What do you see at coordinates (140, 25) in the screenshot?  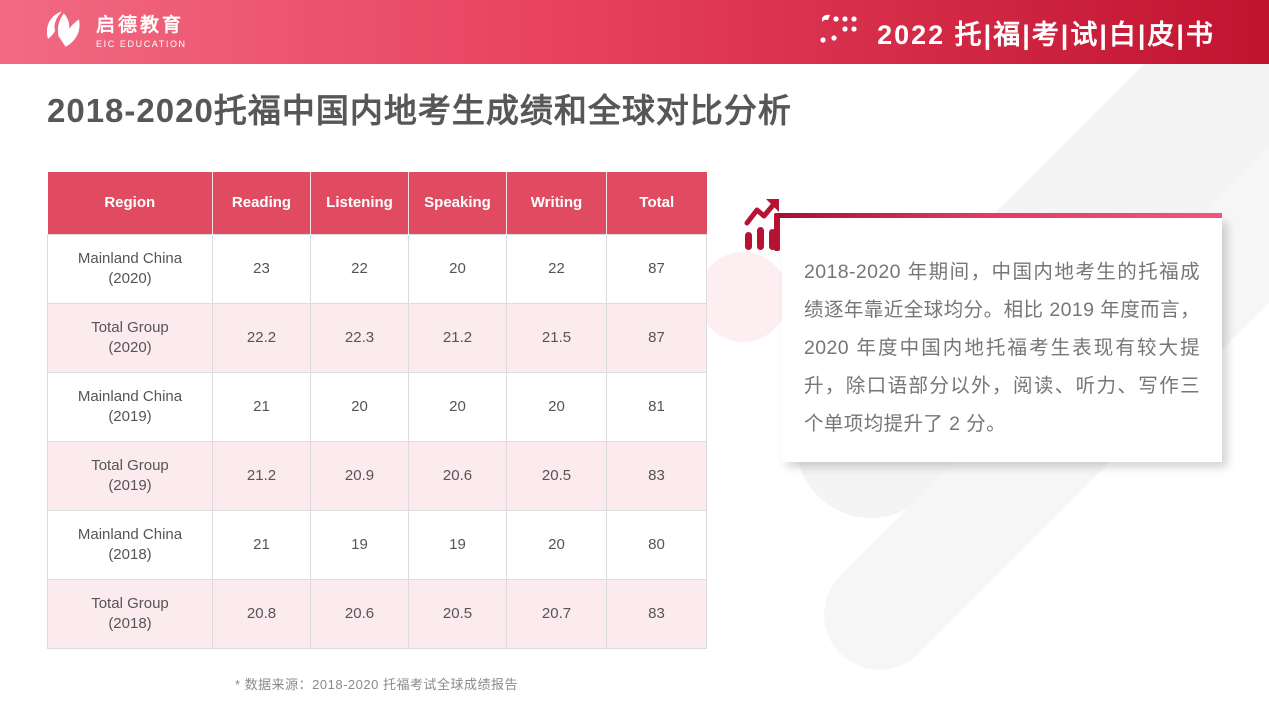 I see `logo-name-cn: 启德教育` at bounding box center [140, 25].